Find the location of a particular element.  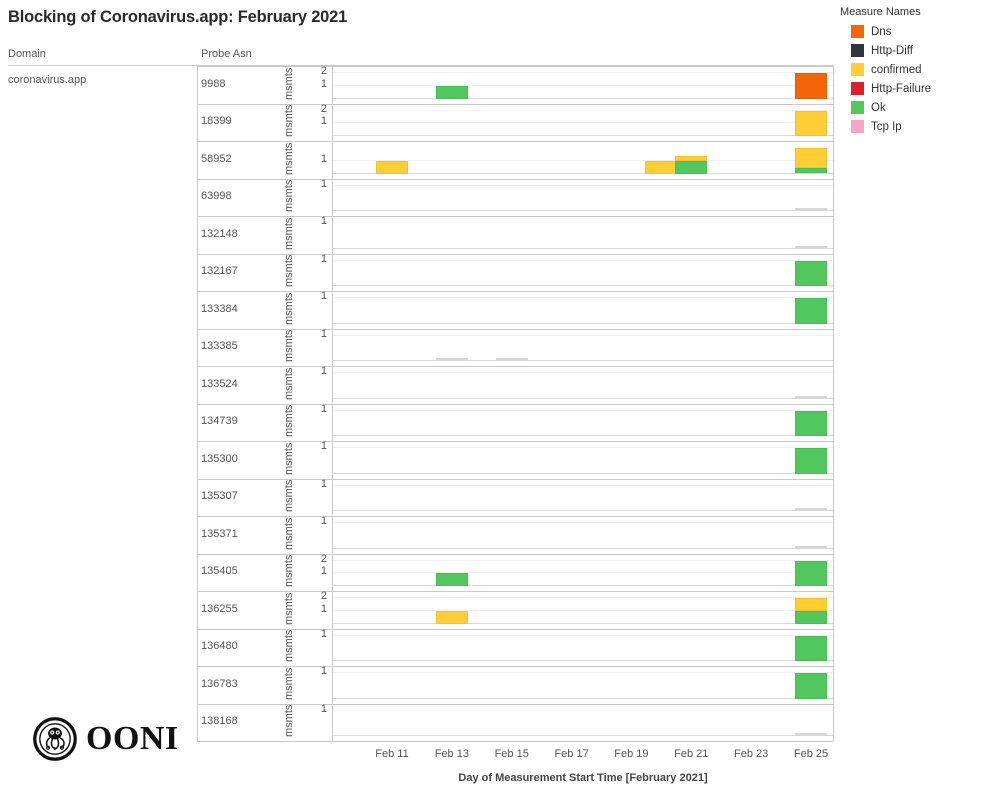

ooni-octopus-icon is located at coordinates (55, 739).